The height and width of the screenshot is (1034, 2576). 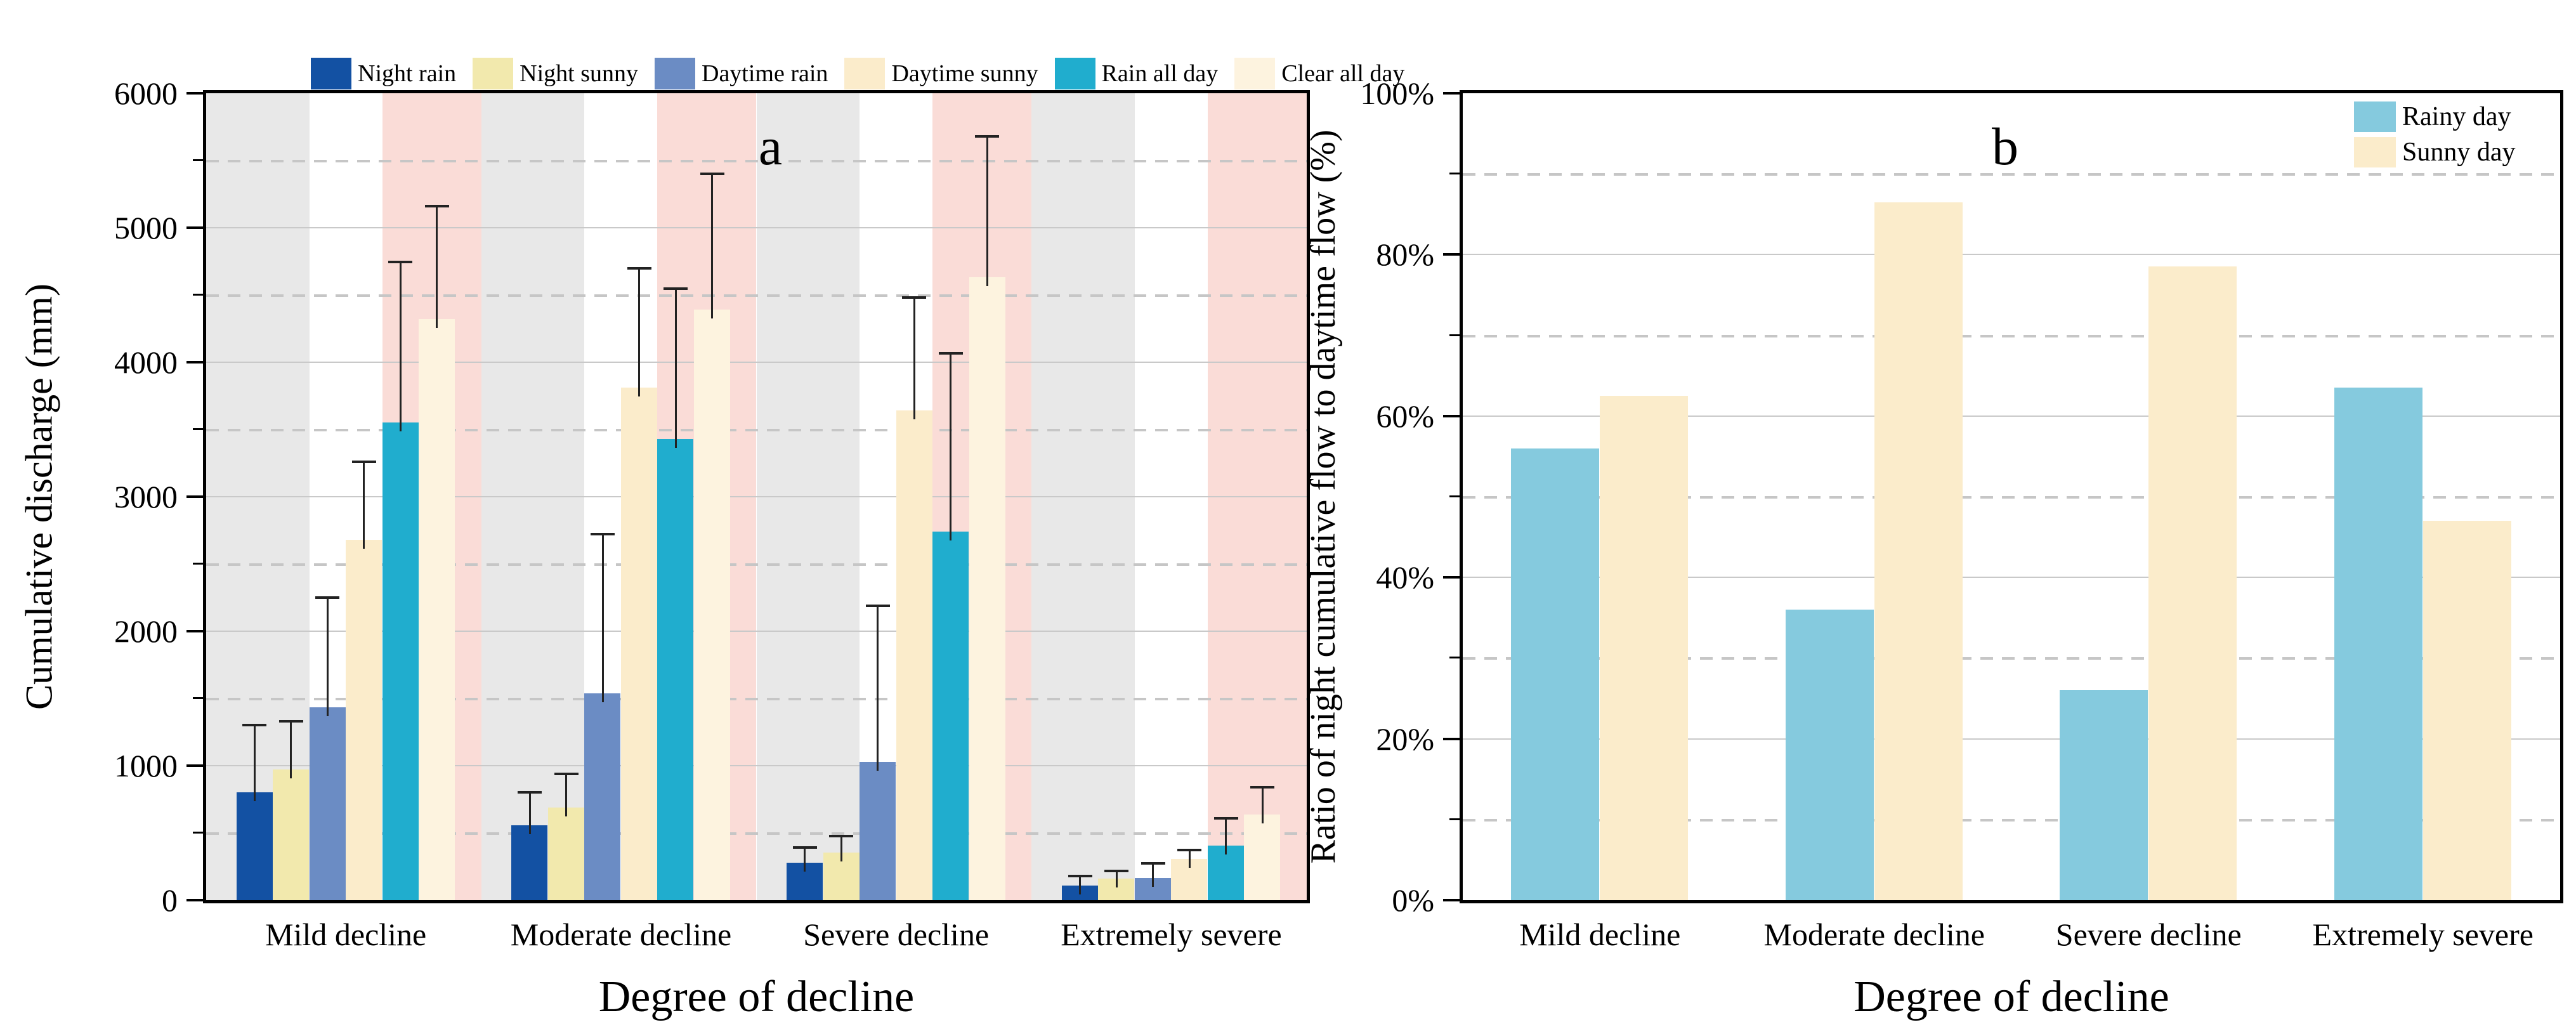 I want to click on bar-rain-all-day-moderate-decline, so click(x=675, y=669).